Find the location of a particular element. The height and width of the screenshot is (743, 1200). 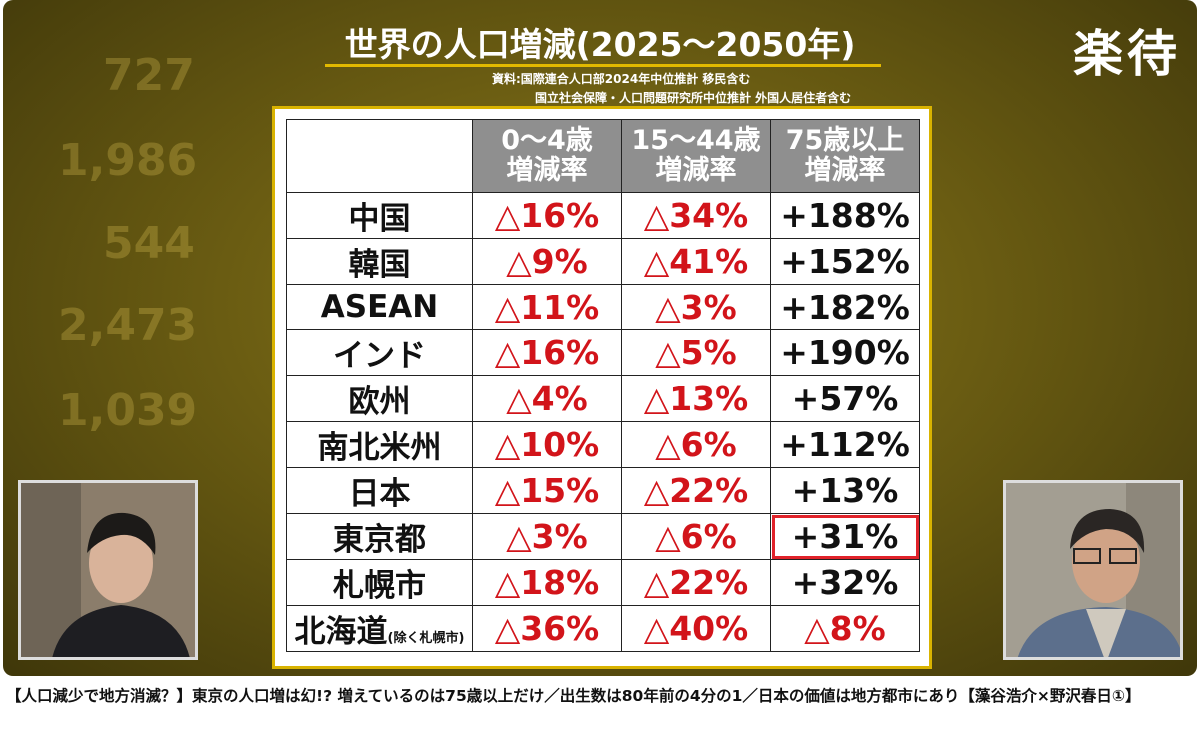

column-header: 15～44歳 増減率 is located at coordinates (696, 156).